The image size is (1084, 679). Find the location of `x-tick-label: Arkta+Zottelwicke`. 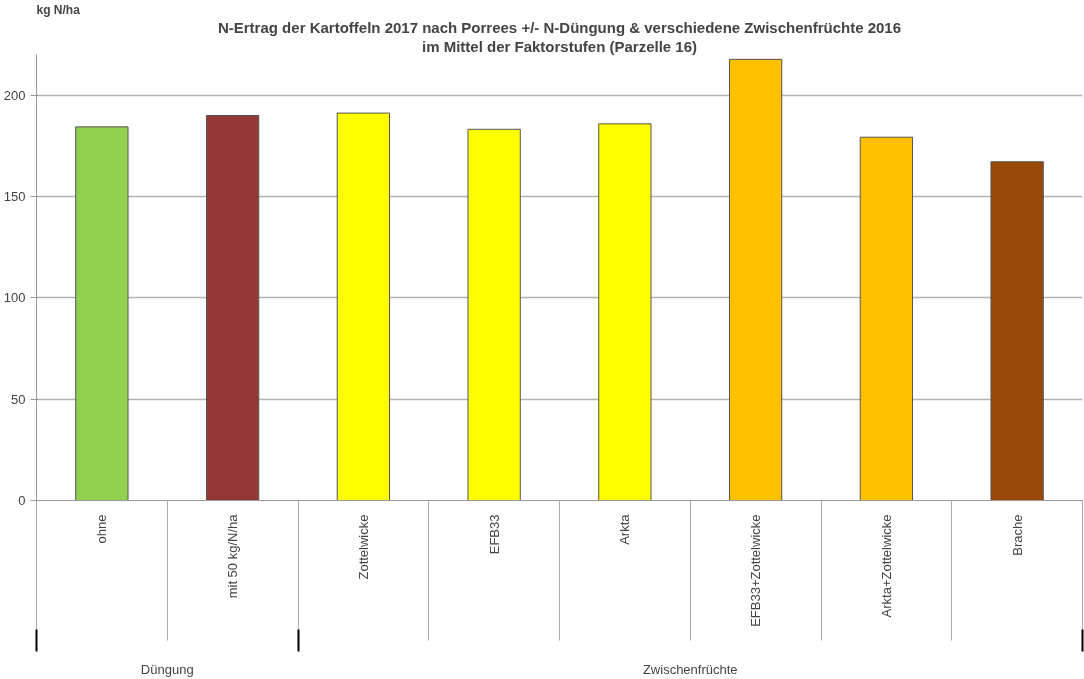

x-tick-label: Arkta+Zottelwicke is located at coordinates (886, 566).